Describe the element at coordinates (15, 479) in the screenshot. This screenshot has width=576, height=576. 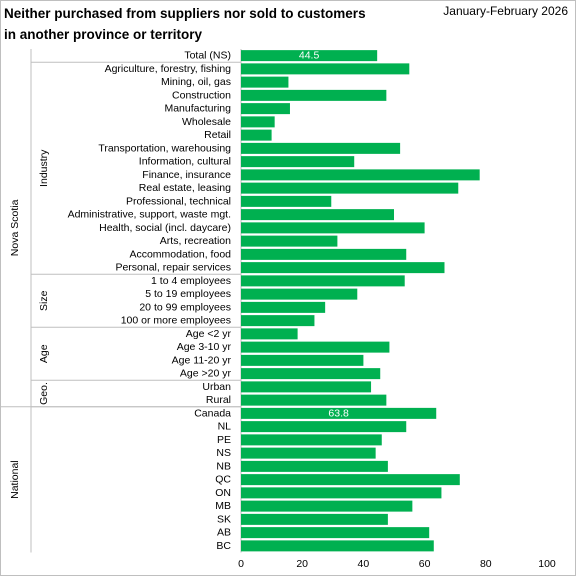
I see `outer-group-label: National` at that location.